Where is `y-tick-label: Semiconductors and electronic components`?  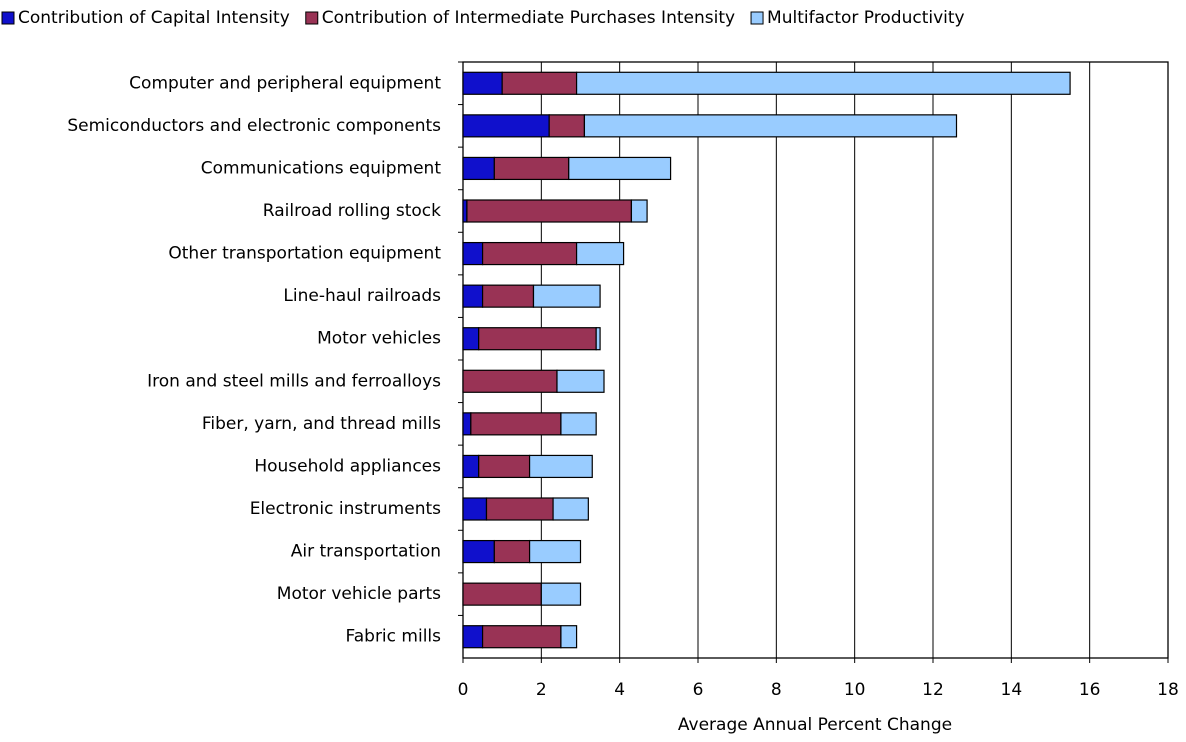
y-tick-label: Semiconductors and electronic components is located at coordinates (254, 126).